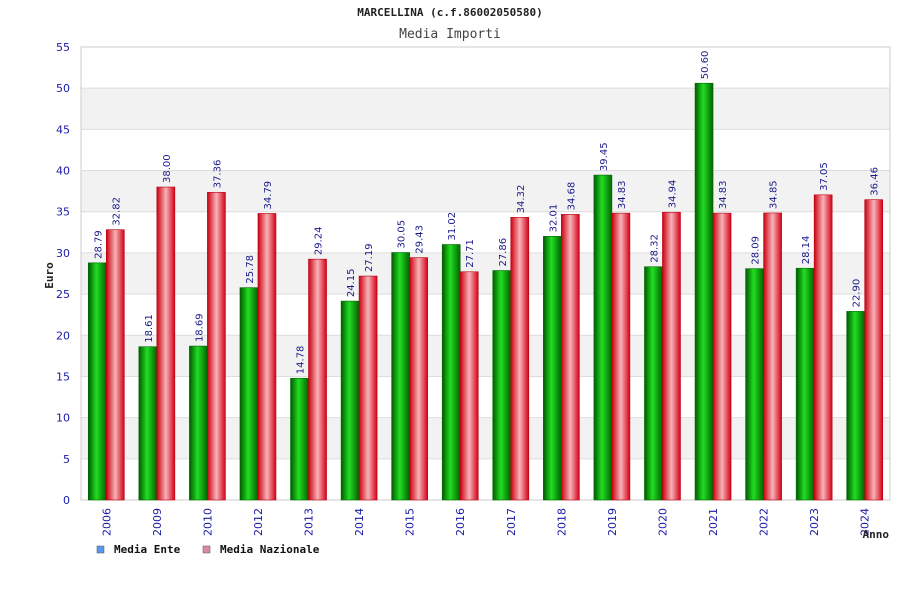  What do you see at coordinates (806, 250) in the screenshot?
I see `data-label: 28.14` at bounding box center [806, 250].